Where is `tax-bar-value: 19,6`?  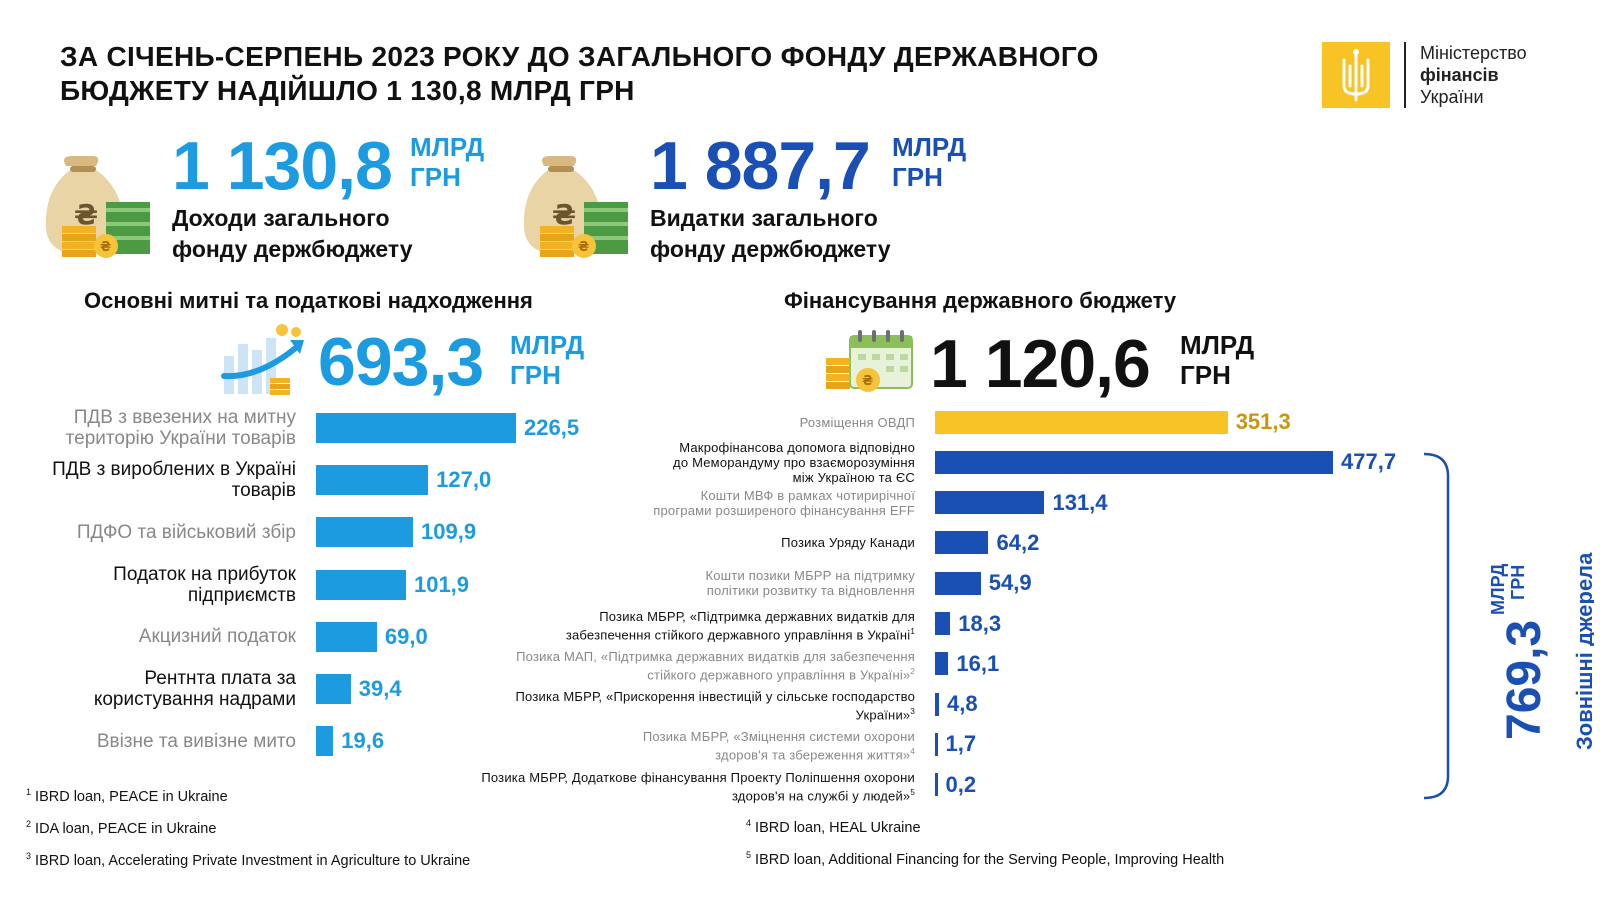 tax-bar-value: 19,6 is located at coordinates (363, 741).